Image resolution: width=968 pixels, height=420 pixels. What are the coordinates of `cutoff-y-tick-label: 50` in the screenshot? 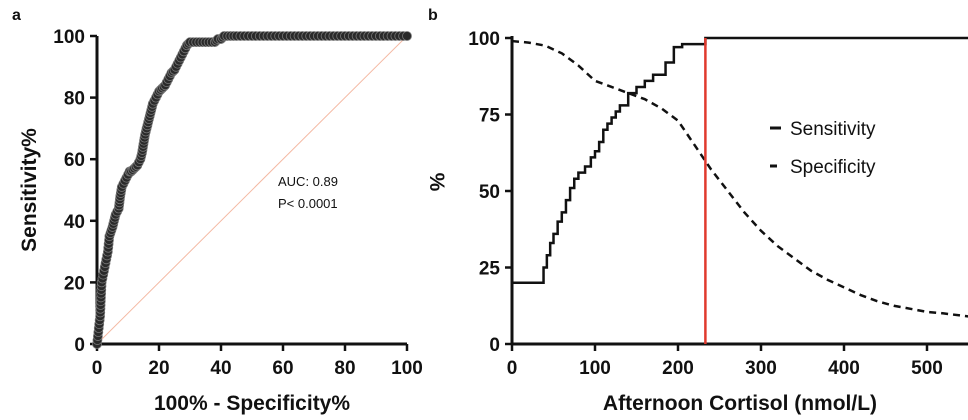 It's located at (489, 192).